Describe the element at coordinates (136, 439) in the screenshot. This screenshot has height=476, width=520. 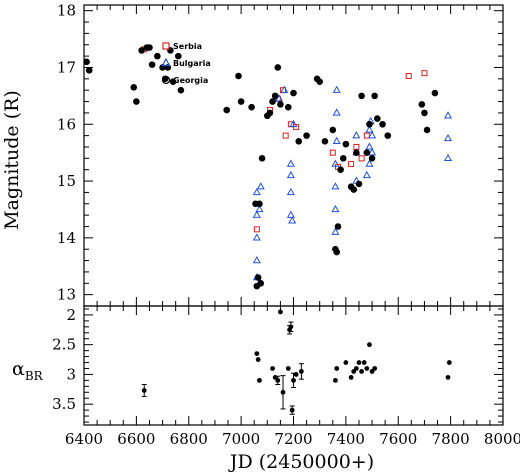
I see `x-tick-label: 6600` at that location.